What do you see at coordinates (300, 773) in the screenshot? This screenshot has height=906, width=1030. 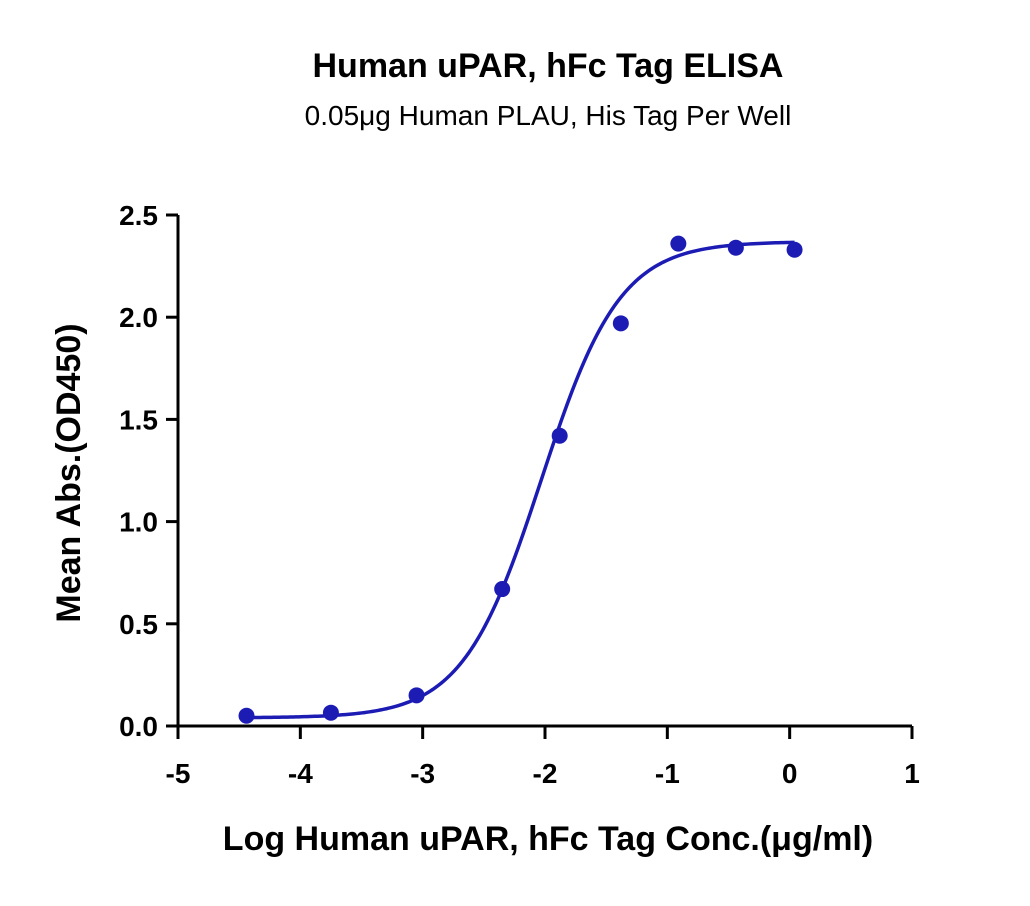 I see `x-tick-label: -4` at bounding box center [300, 773].